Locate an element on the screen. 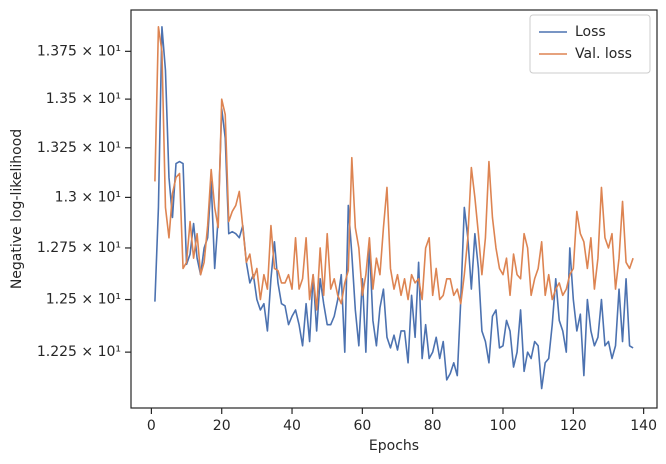 The image size is (666, 464). x-tick-label: 80 is located at coordinates (433, 426).